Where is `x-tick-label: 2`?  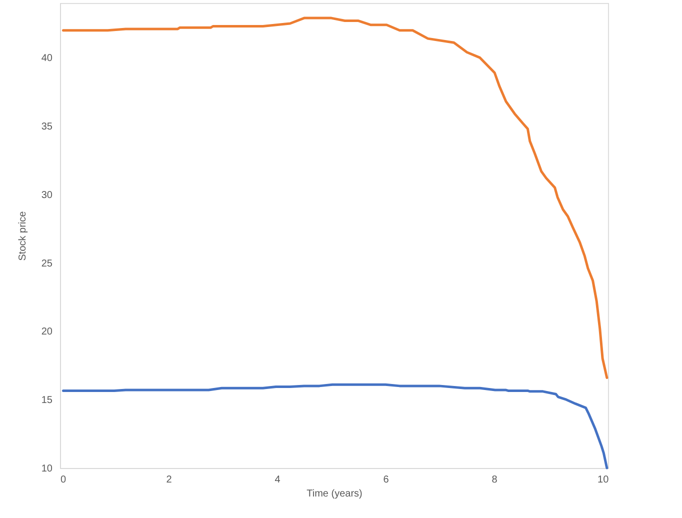
x-tick-label: 2 is located at coordinates (169, 480).